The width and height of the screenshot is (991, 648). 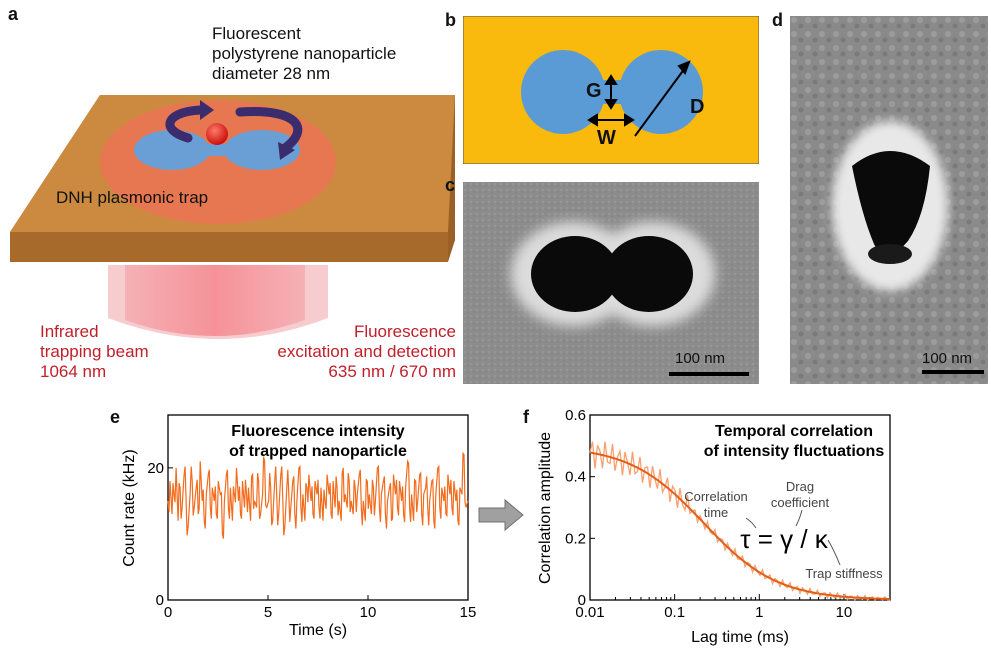 What do you see at coordinates (392, 371) in the screenshot?
I see `fluorescence-label-line: 635 nm / 670 nm` at bounding box center [392, 371].